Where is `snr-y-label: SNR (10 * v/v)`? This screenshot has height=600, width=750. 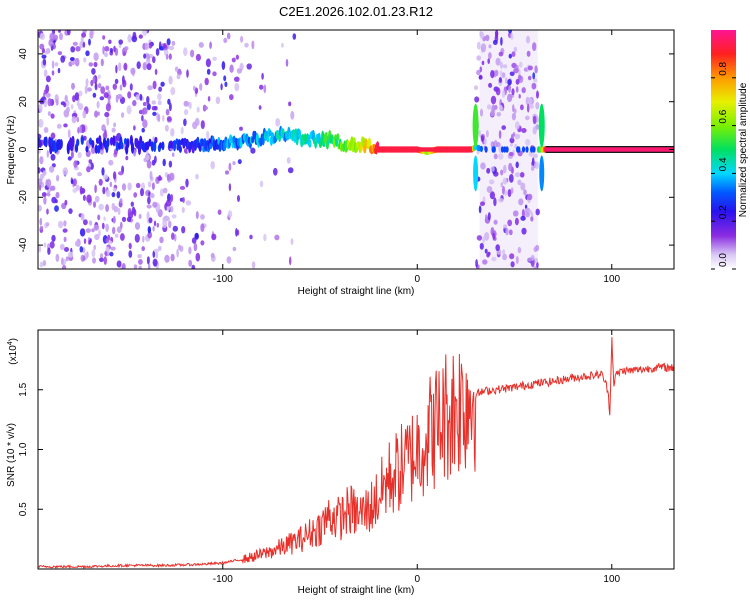
snr-y-label: SNR (10 * v/v) is located at coordinates (11, 455).